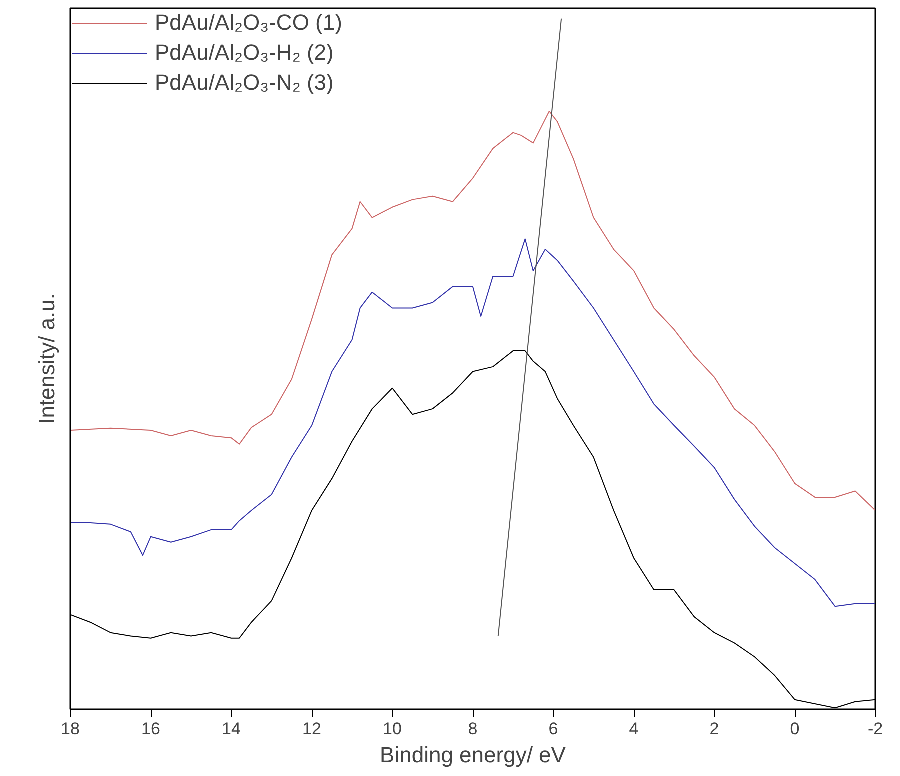  I want to click on x-tick-label: 4, so click(634, 729).